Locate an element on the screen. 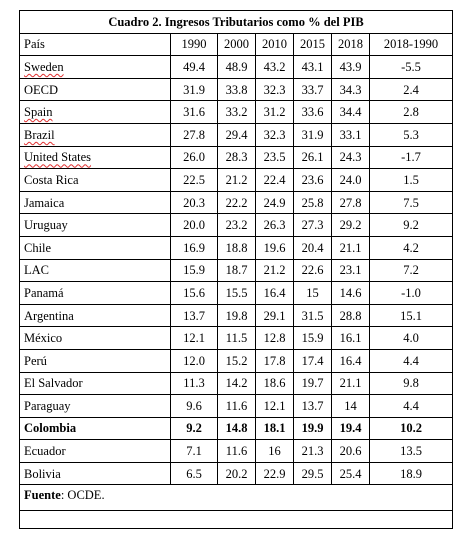 Image resolution: width=471 pixels, height=533 pixels. table-row: LAC 15.9 18.7 21.2 22.6 23.1 7.2 is located at coordinates (236, 270).